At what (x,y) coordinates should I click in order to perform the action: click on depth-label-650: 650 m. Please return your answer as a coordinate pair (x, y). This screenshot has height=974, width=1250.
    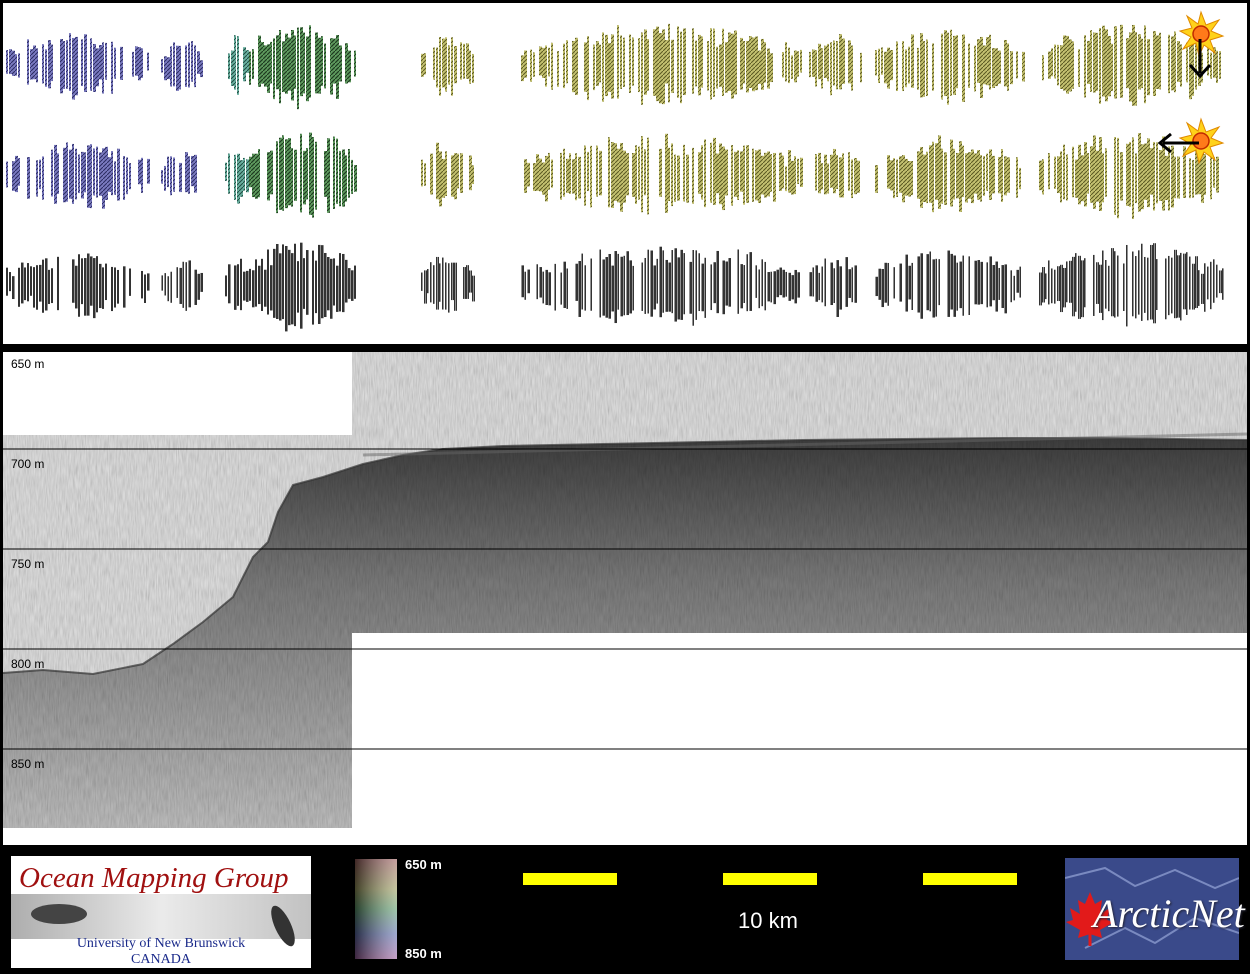
    Looking at the image, I should click on (28, 364).